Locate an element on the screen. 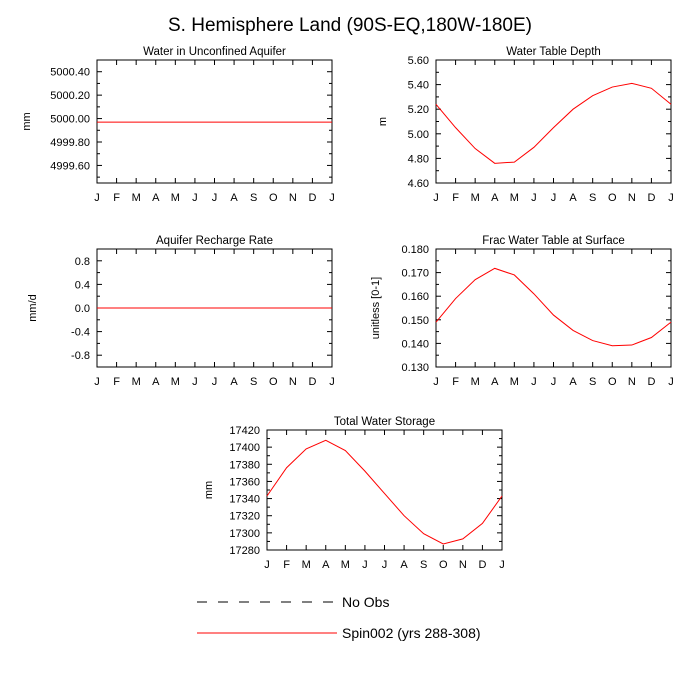  panel-title: Water Table Depth is located at coordinates (553, 52).